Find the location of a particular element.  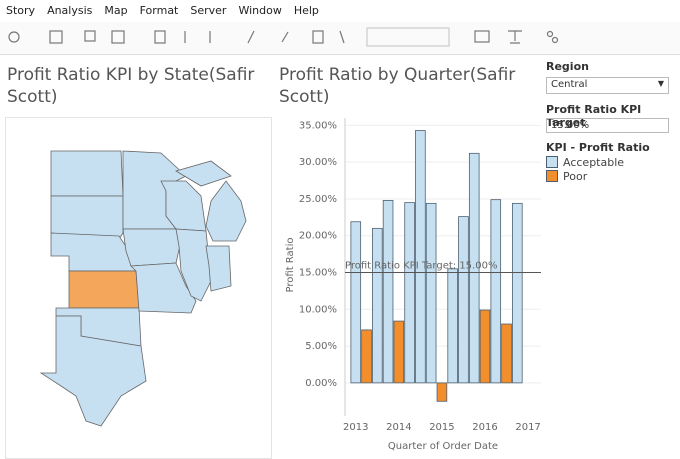

legend-title: KPI - Profit Ratio is located at coordinates (598, 147).